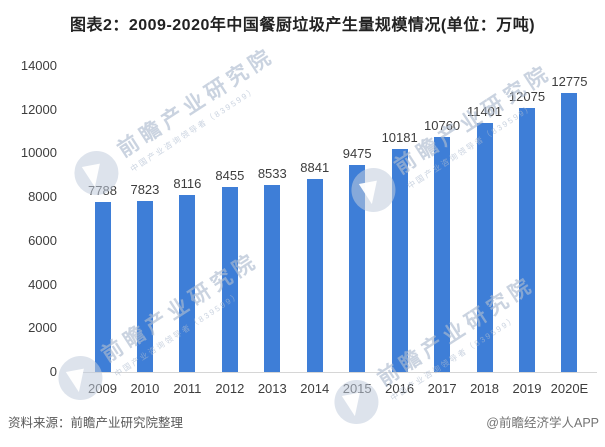 The height and width of the screenshot is (447, 605). Describe the element at coordinates (42, 240) in the screenshot. I see `y-axis-tick-label: 6000` at that location.